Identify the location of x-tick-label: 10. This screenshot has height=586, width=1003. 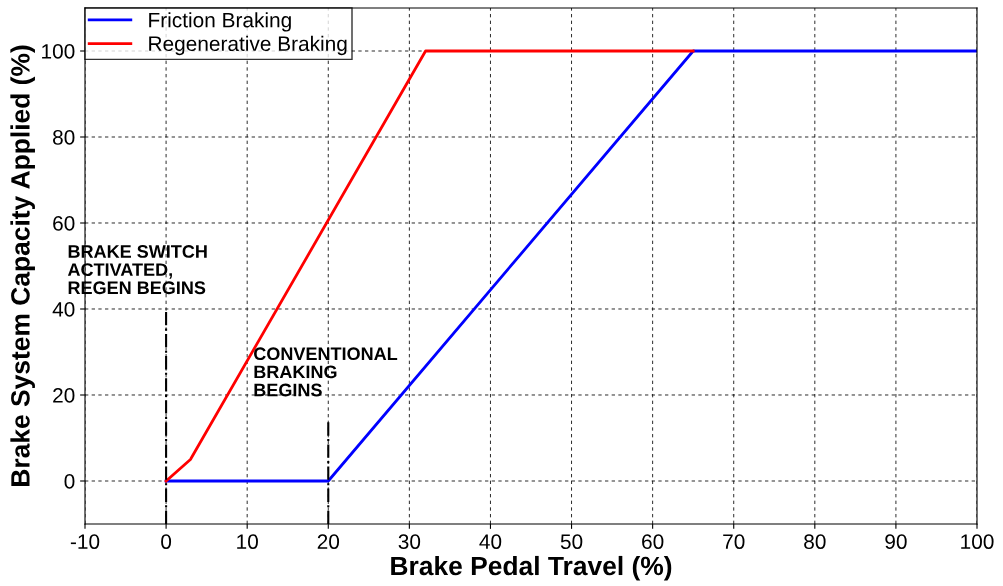
(247, 542).